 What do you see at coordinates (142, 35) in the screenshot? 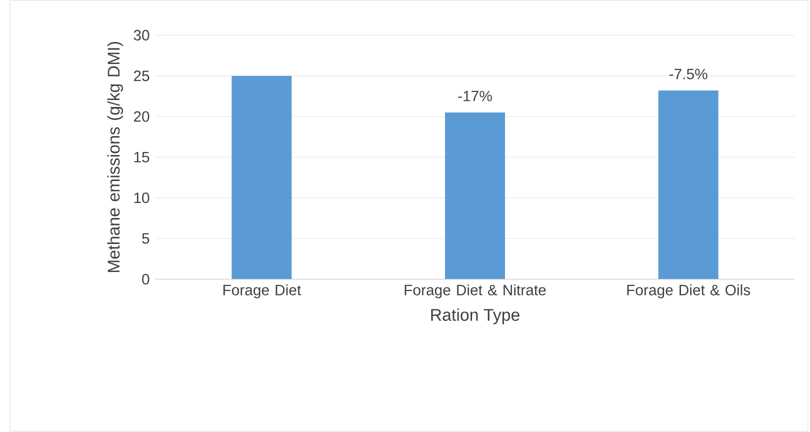
I see `y-tick-label: 30` at bounding box center [142, 35].